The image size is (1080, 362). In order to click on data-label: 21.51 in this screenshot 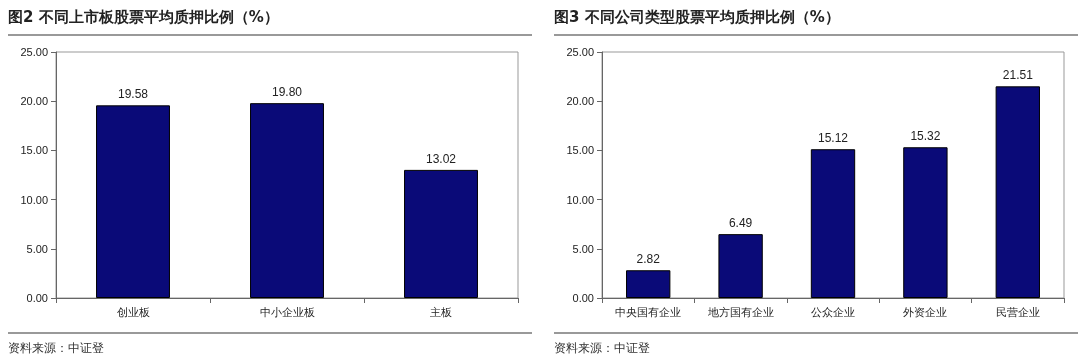, I will do `click(1018, 75)`.